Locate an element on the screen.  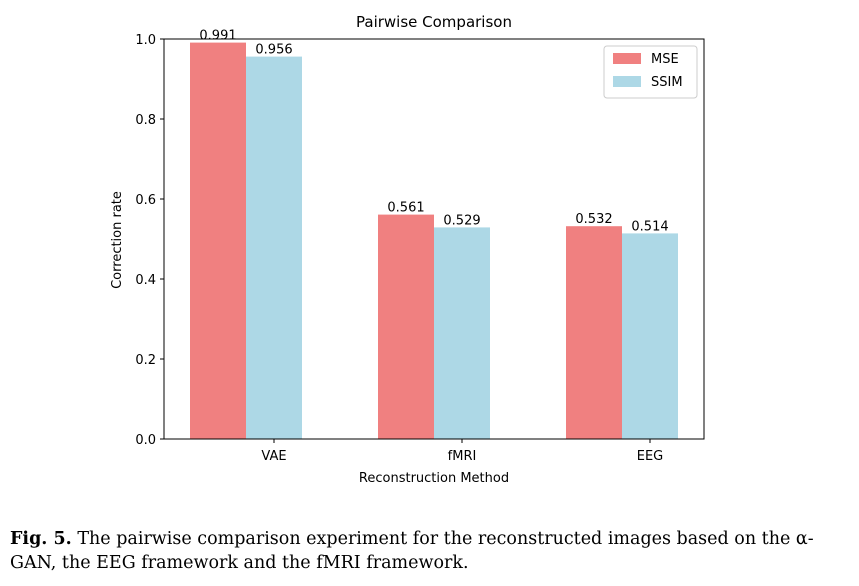
x-tick-label: fMRI is located at coordinates (462, 456).